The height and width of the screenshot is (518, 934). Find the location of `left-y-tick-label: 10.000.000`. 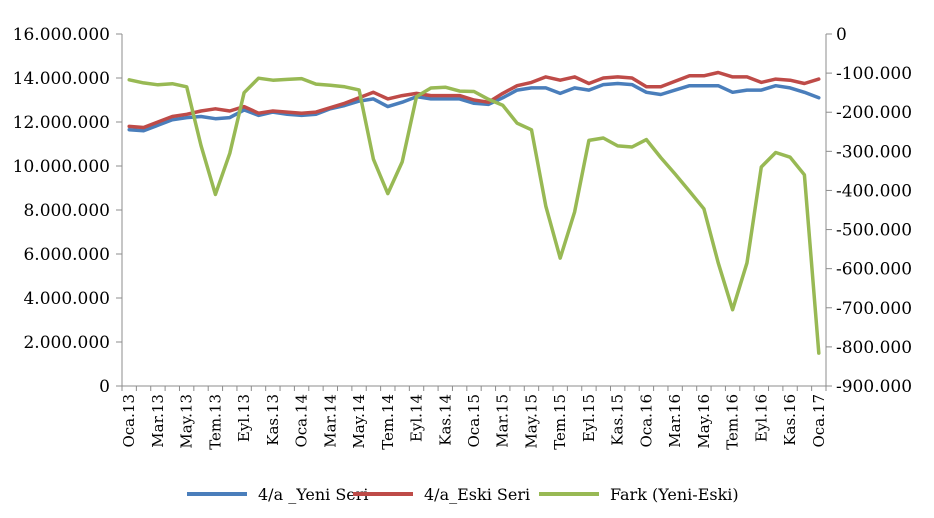

left-y-tick-label: 10.000.000 is located at coordinates (61, 167).